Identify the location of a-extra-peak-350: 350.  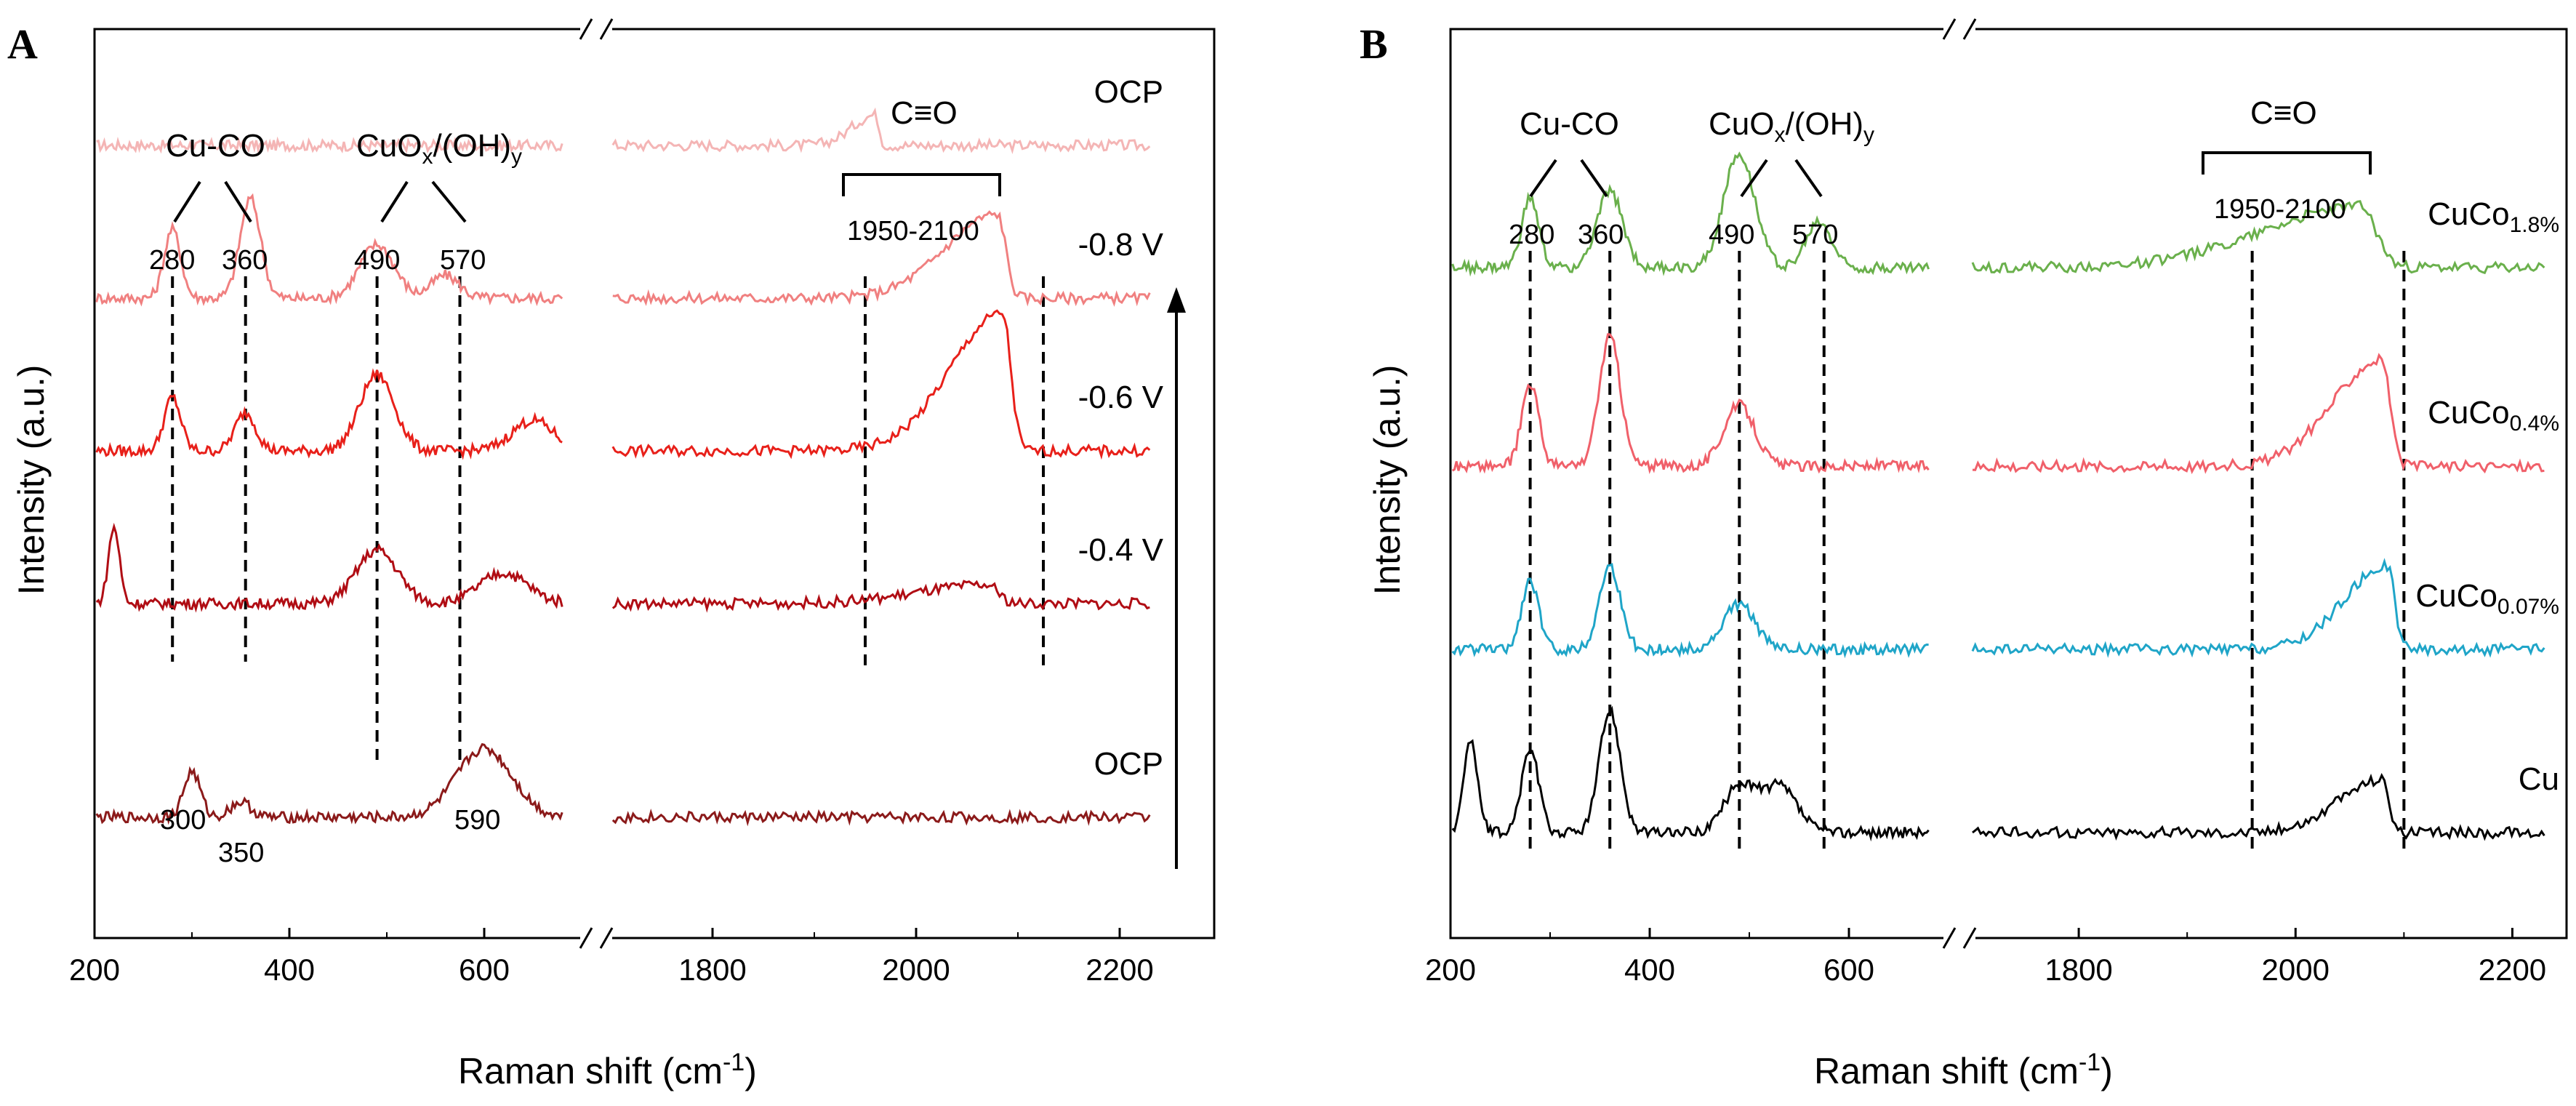
(241, 853).